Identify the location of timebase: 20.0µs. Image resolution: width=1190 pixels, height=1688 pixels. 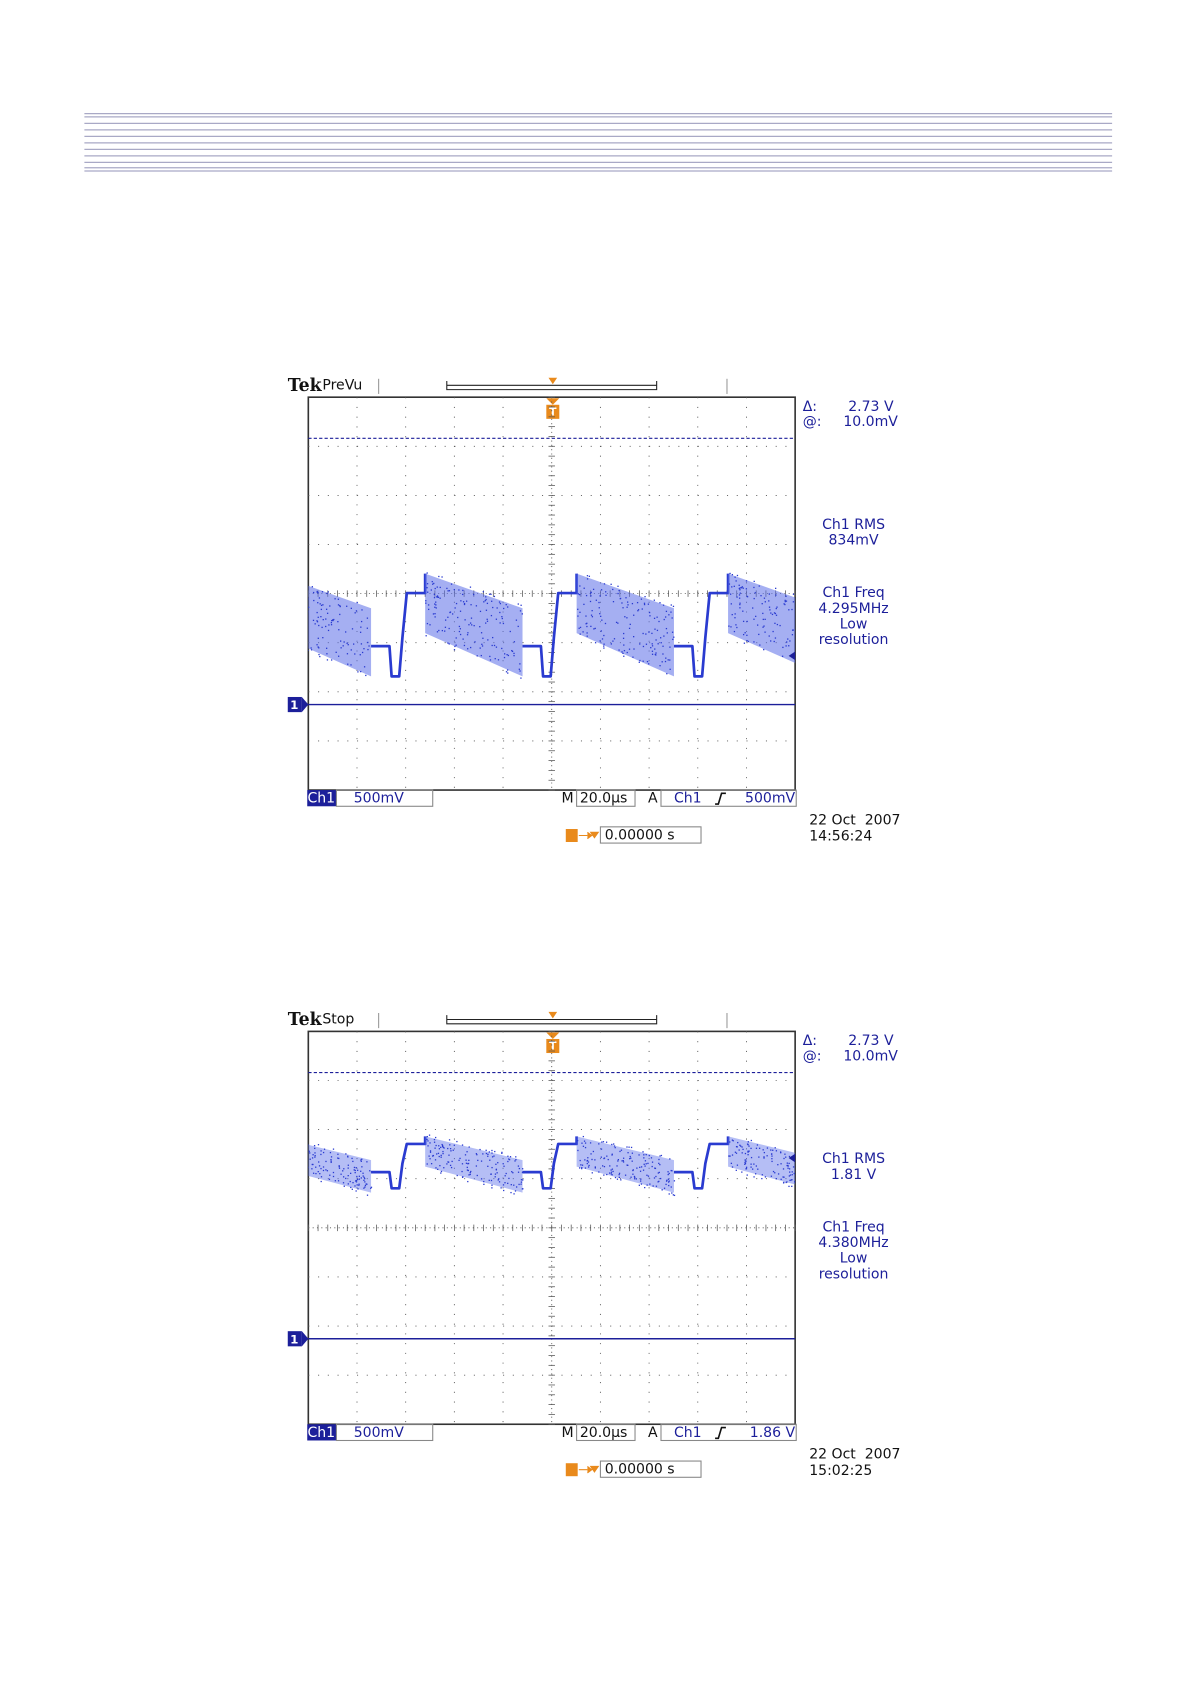
(604, 799).